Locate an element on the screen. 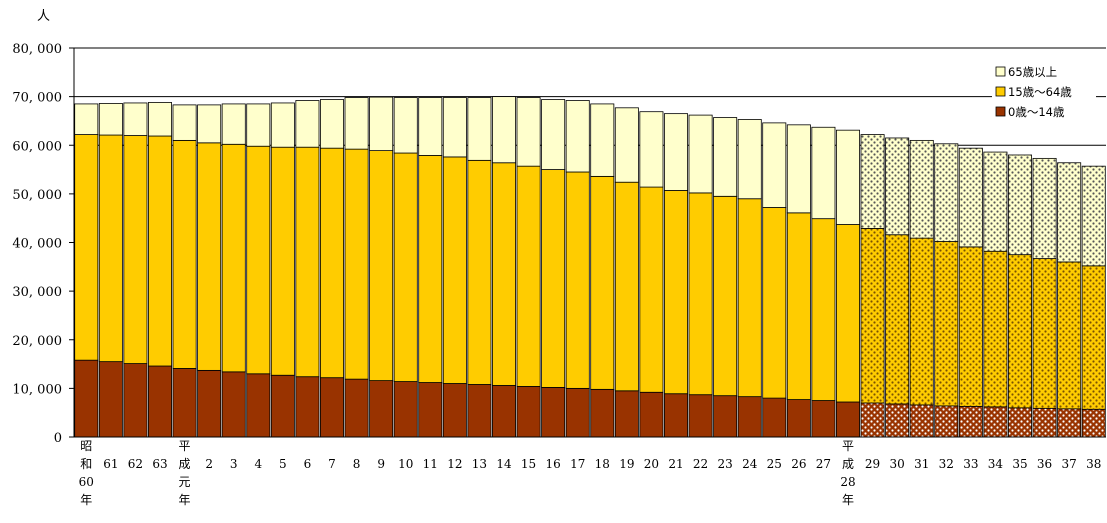 Image resolution: width=1107 pixels, height=523 pixels. y-tick-label-5: 50, 000 is located at coordinates (37, 195).